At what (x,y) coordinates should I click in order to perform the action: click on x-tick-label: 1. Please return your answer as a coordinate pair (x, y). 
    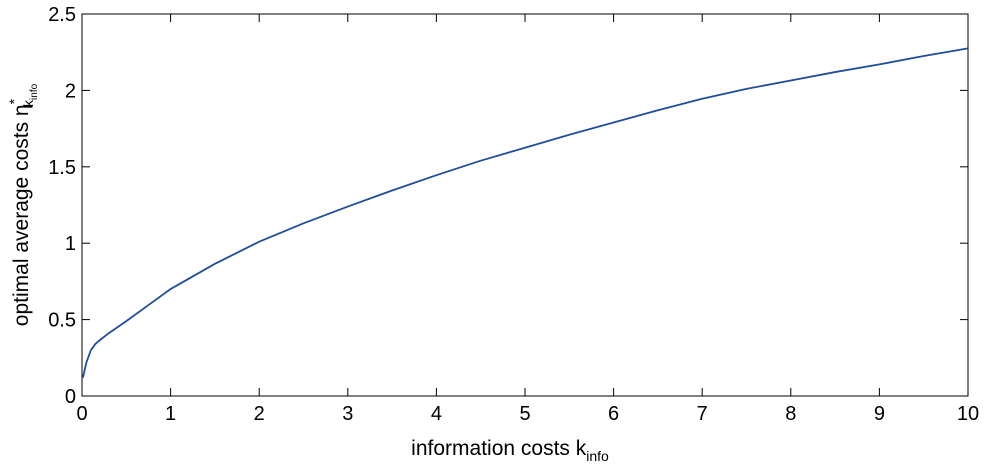
    Looking at the image, I should click on (170, 414).